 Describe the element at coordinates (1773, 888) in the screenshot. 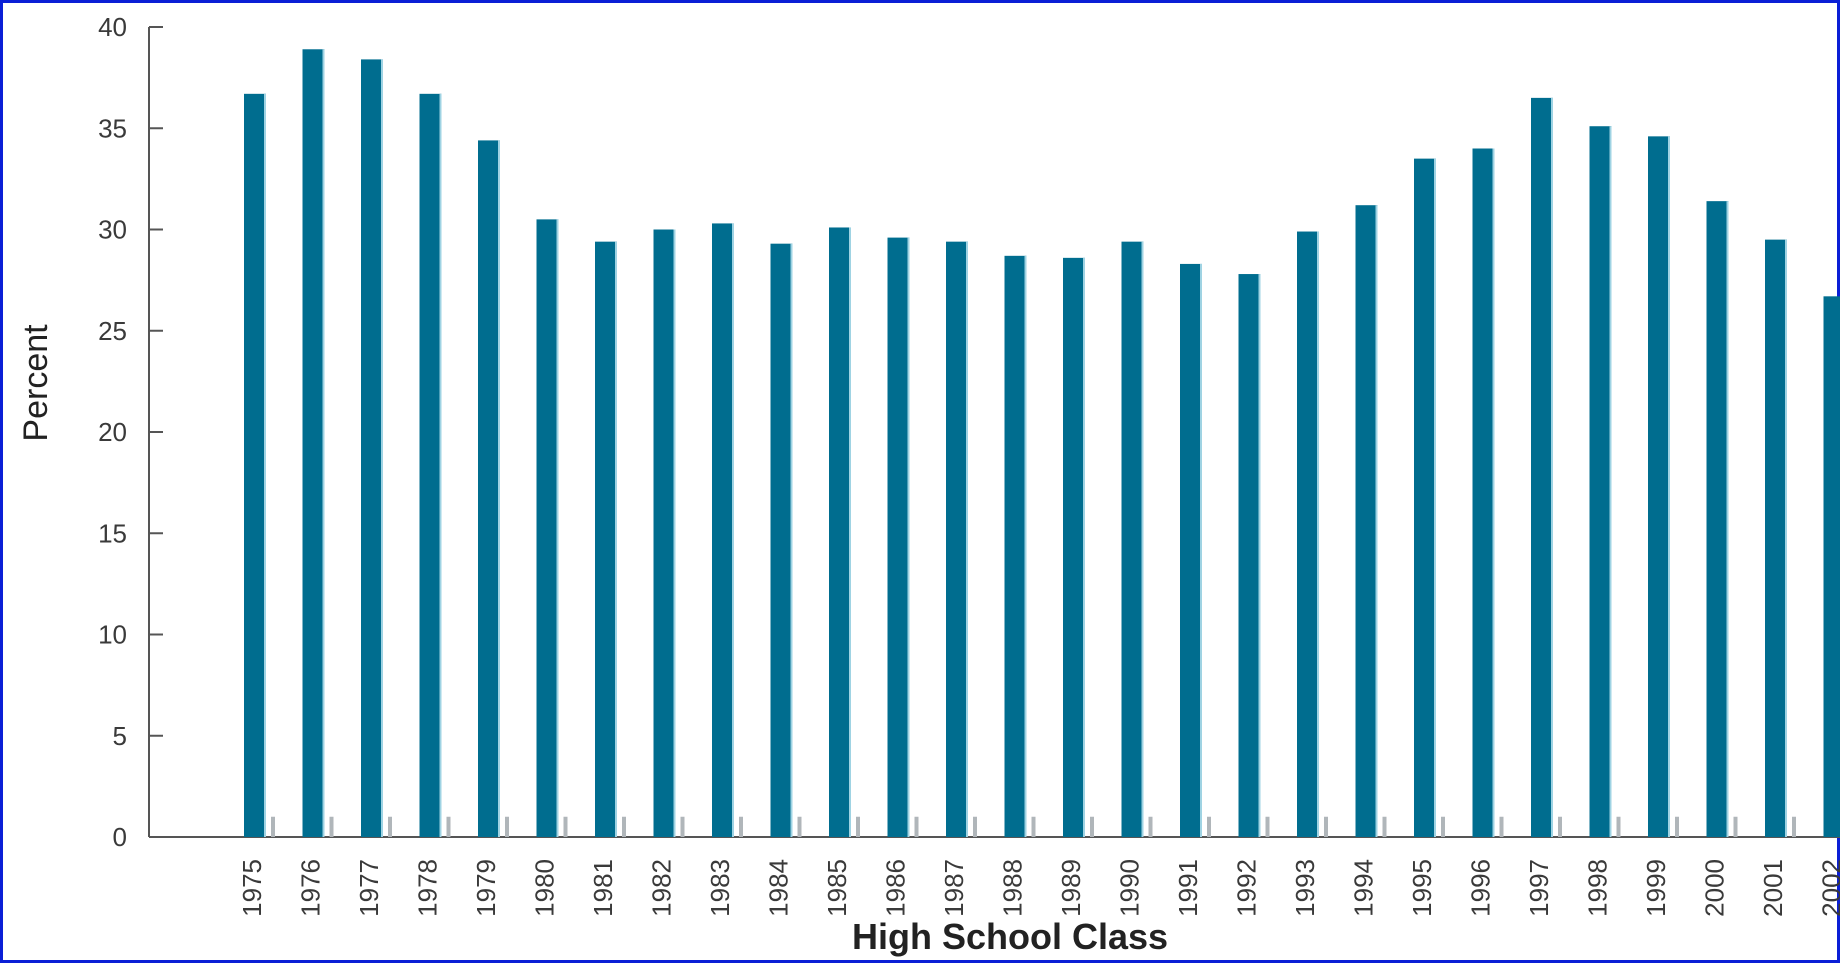

I see `x-tick-label: 2001` at that location.